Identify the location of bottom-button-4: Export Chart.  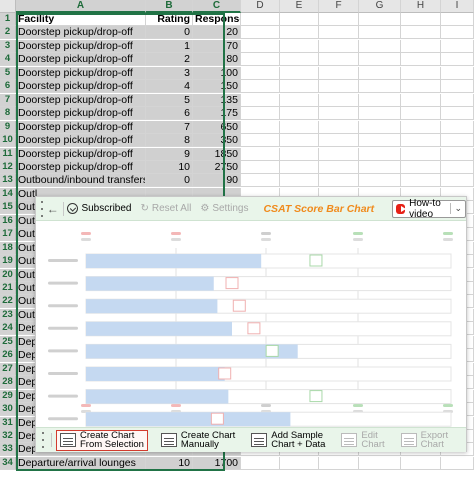
(424, 440).